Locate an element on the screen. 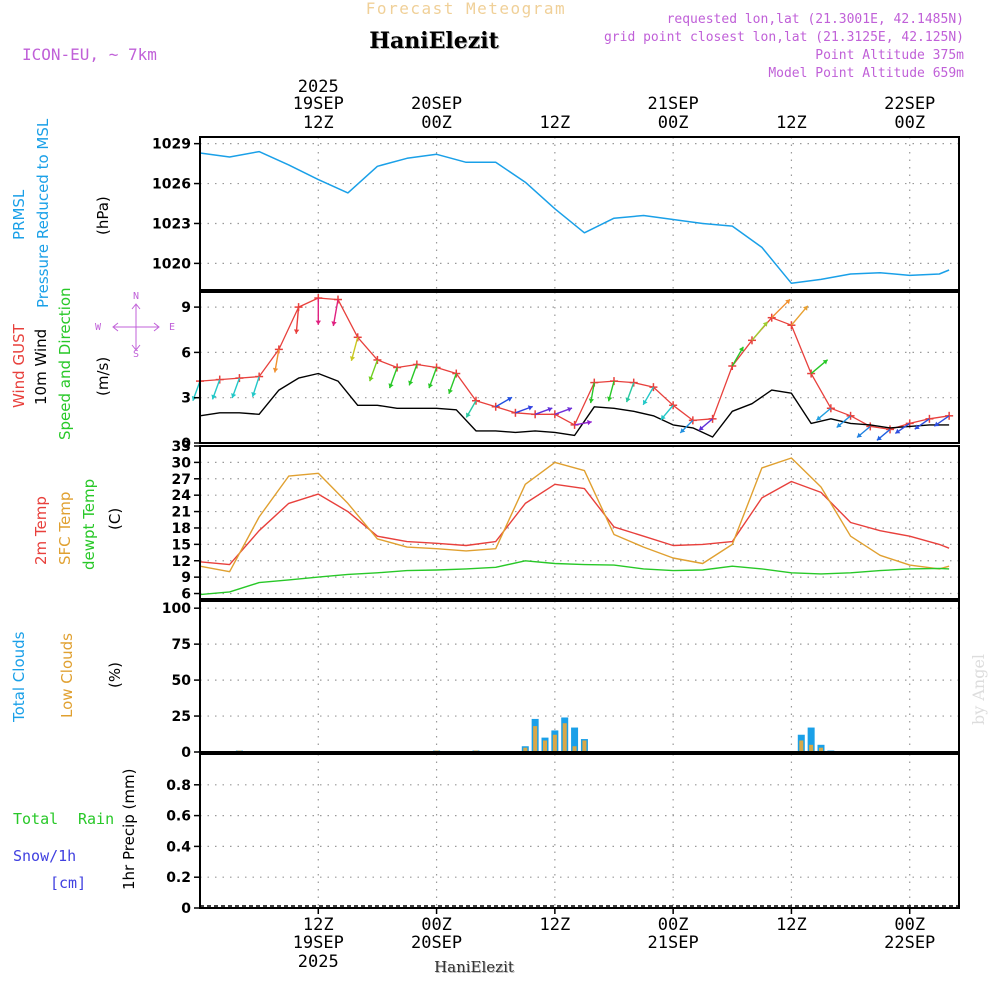 This screenshot has height=1000, width=1000. pressure-label-prmsl: PRMSL is located at coordinates (19, 214).